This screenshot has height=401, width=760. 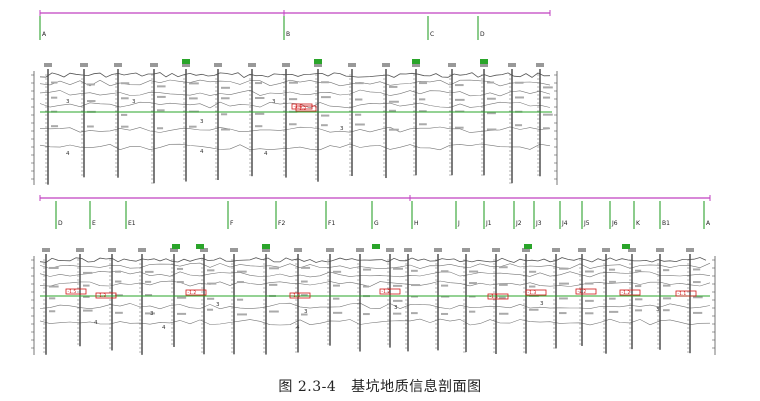 I want to click on excavation-depth-label: -1.2, so click(x=386, y=292).